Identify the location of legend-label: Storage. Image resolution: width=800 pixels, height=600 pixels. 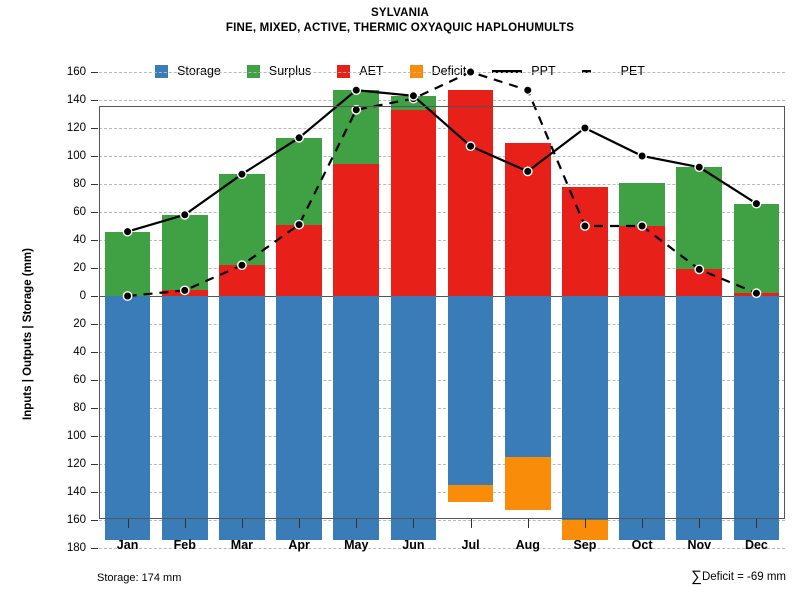
(199, 71).